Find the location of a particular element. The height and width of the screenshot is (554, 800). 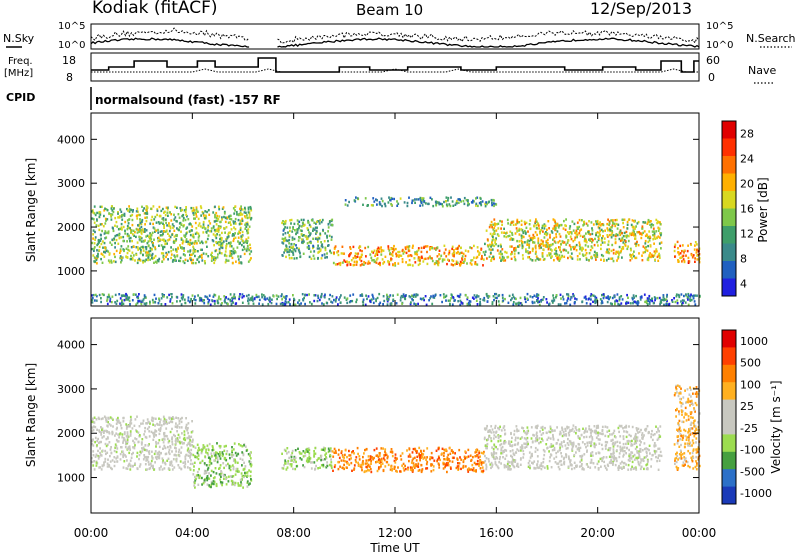

colorbar-swatch is located at coordinates (729, 270).